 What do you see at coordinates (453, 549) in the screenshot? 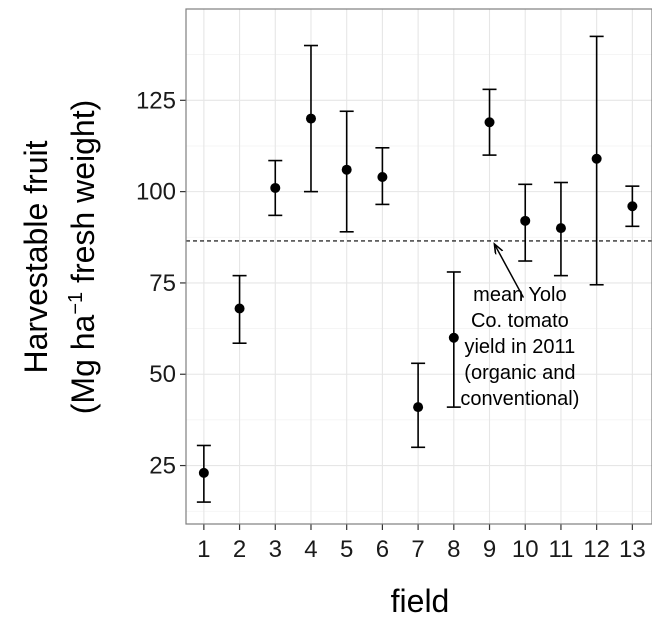
I see `x-tick-label: 8` at bounding box center [453, 549].